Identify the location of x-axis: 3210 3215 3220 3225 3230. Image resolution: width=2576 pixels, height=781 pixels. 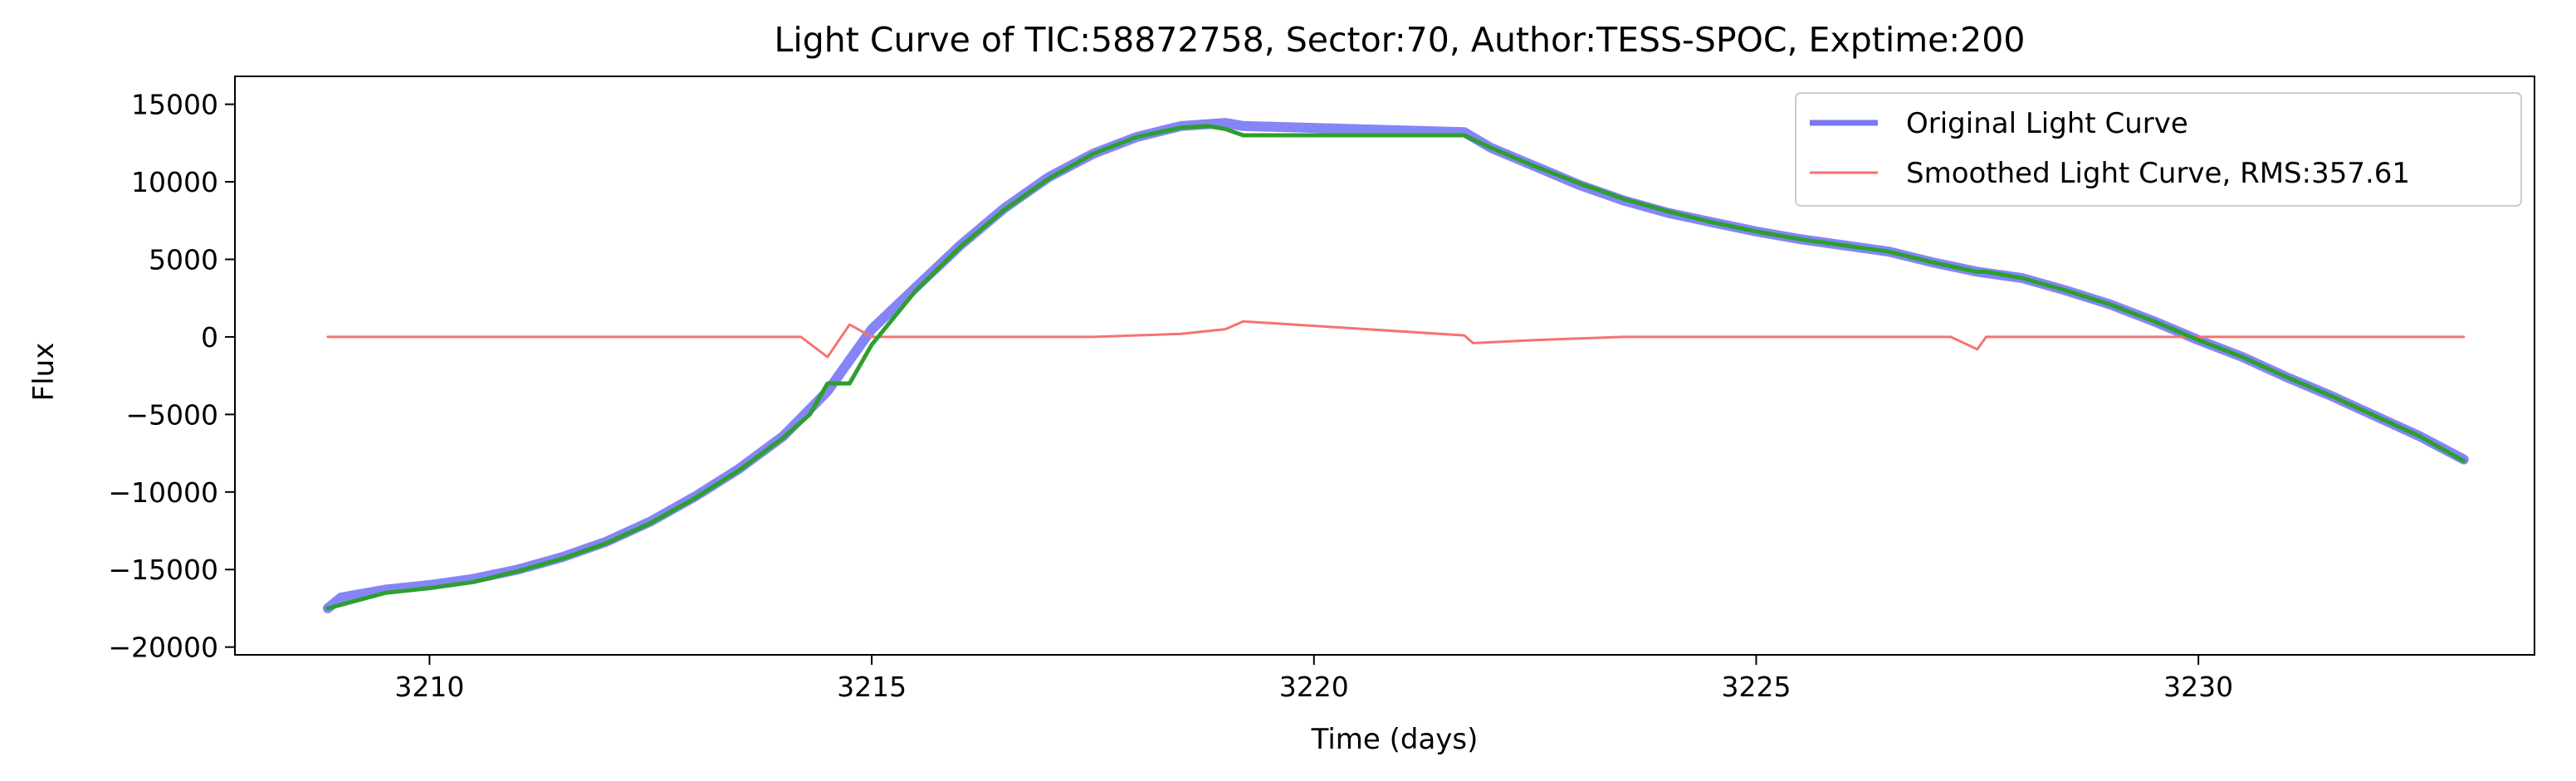
(1313, 679).